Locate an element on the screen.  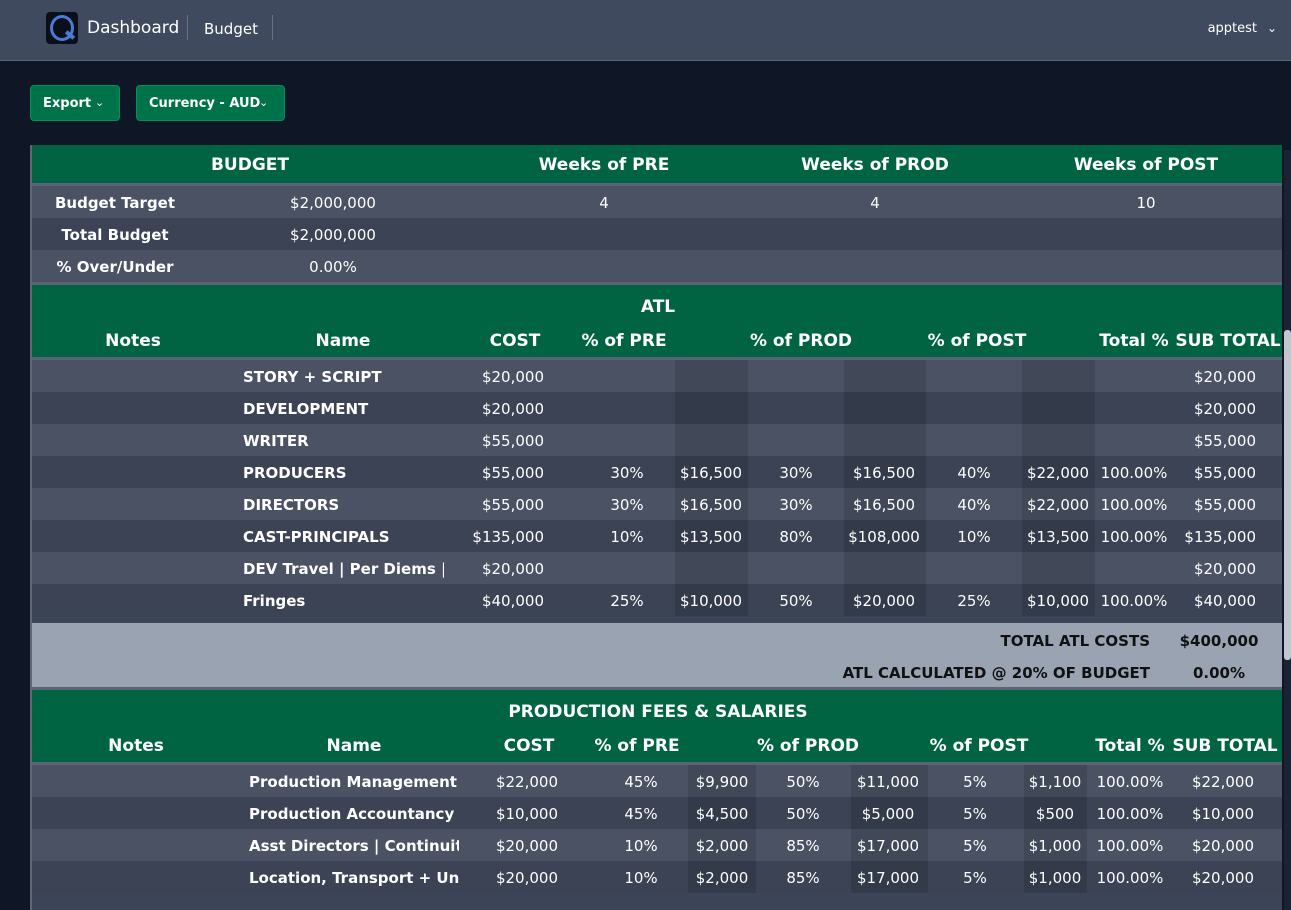
currency-dropdown-label: Currency - AUD is located at coordinates (205, 103).